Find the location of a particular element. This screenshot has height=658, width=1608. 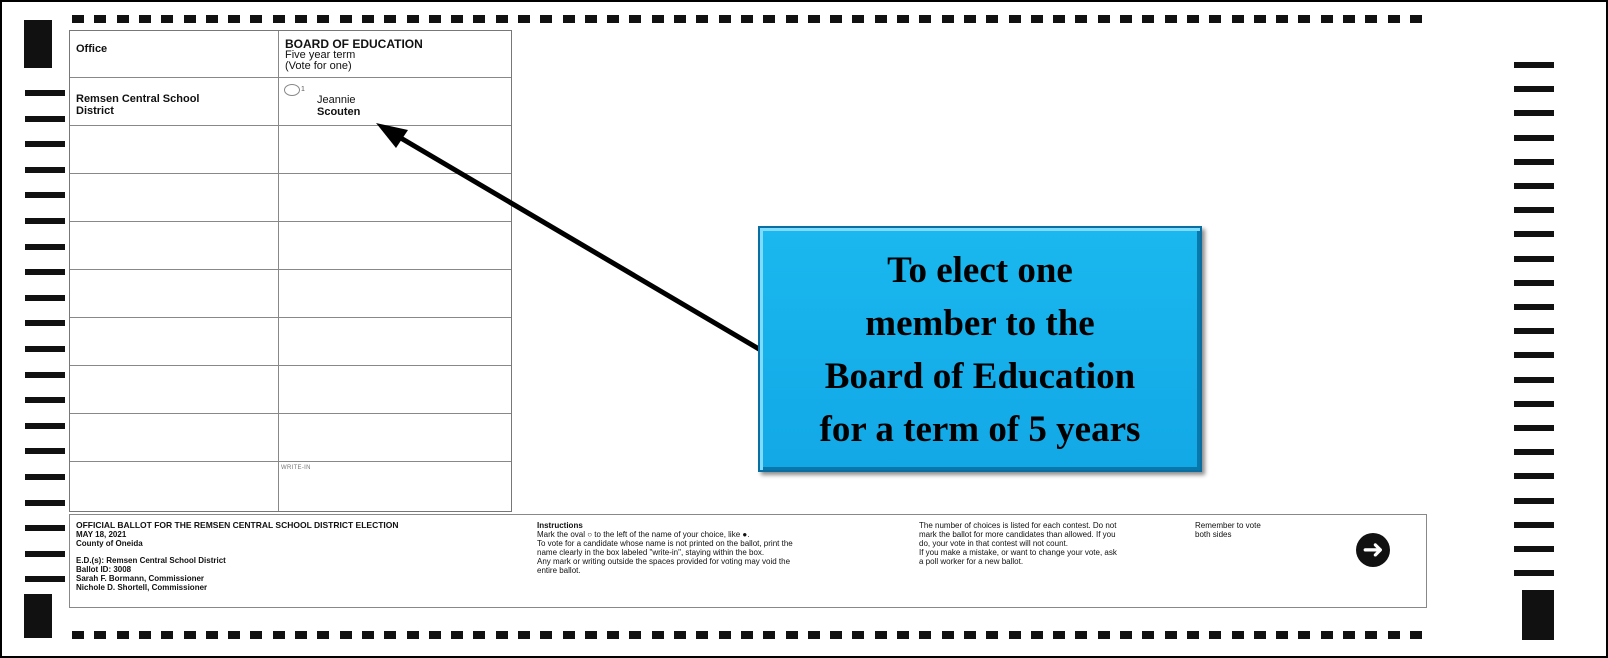

grid-row-header is located at coordinates (290, 54).